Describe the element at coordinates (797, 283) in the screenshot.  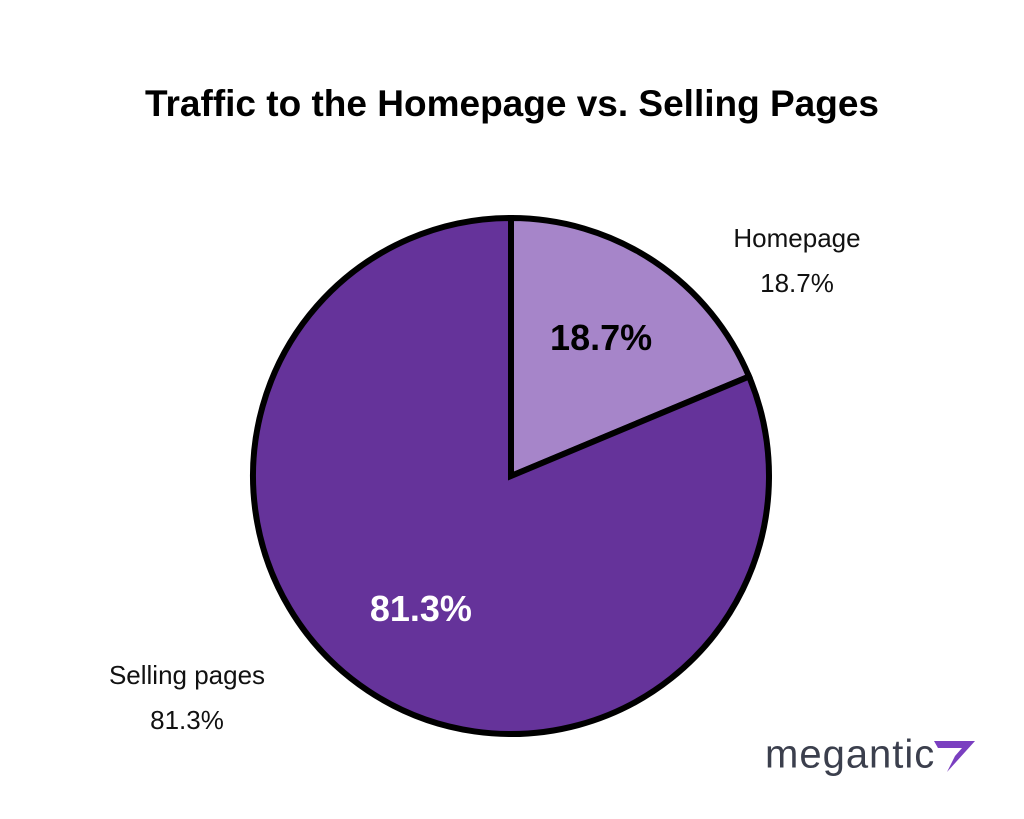
I see `slice-percent-label: 18.7%` at that location.